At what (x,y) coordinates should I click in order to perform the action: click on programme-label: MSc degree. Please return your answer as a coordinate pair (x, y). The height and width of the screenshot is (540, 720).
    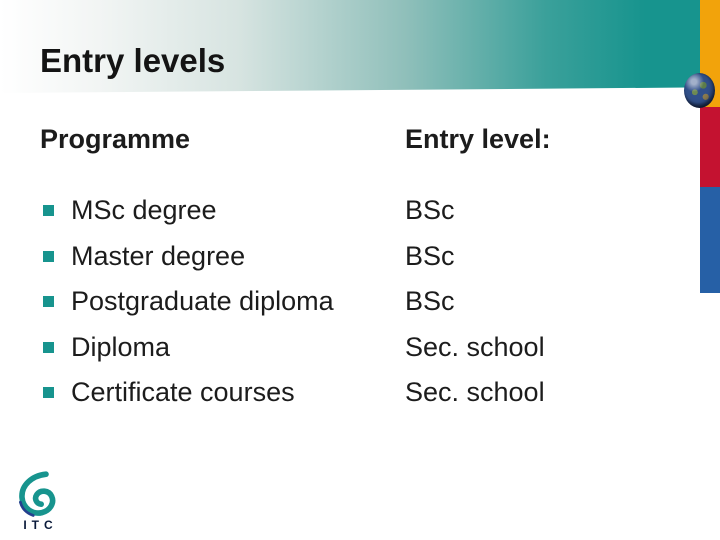
    Looking at the image, I should click on (144, 210).